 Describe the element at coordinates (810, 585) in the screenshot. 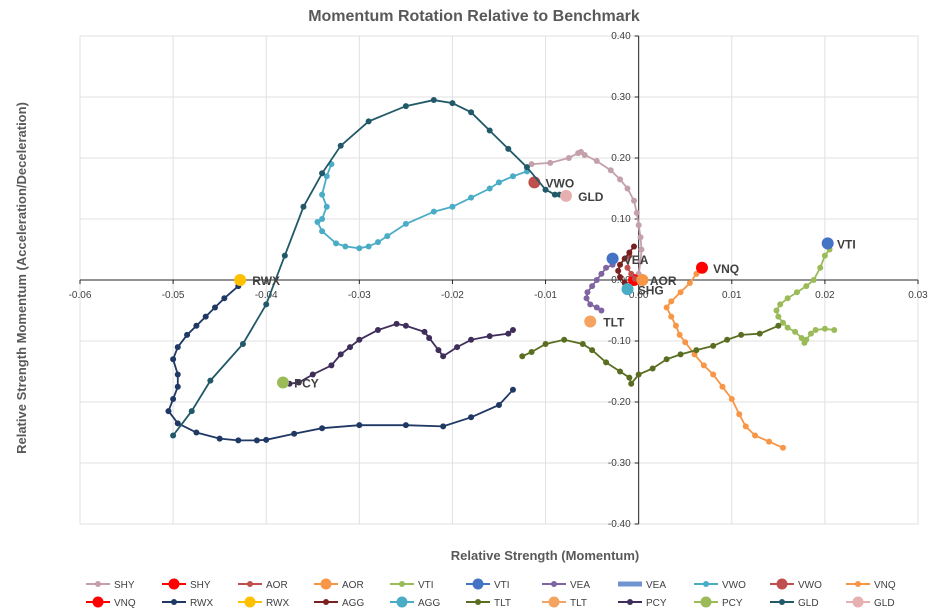

I see `legend-label: VWO` at that location.